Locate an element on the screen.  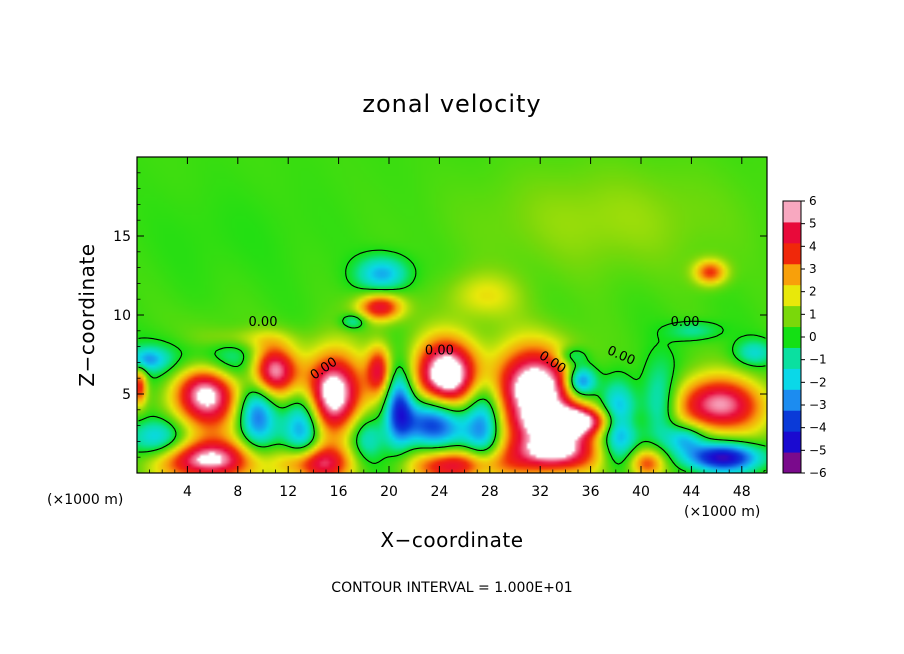
colorbar-tick-label: 2 is located at coordinates (813, 292).